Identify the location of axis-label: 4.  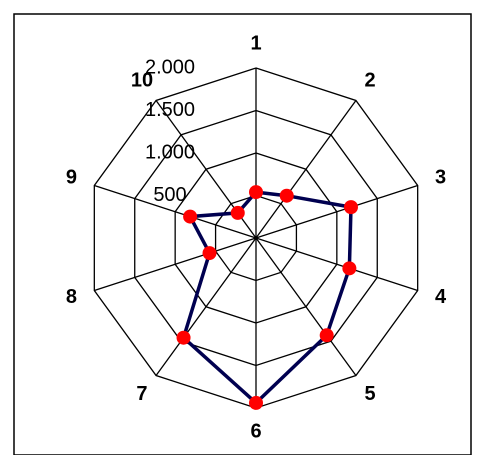
(441, 297).